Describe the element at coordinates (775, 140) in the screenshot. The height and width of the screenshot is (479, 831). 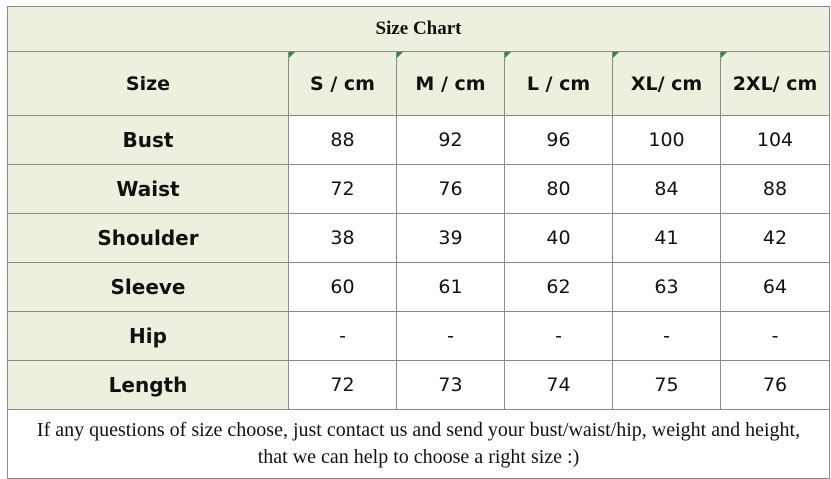
I see `table-cell: 104` at that location.